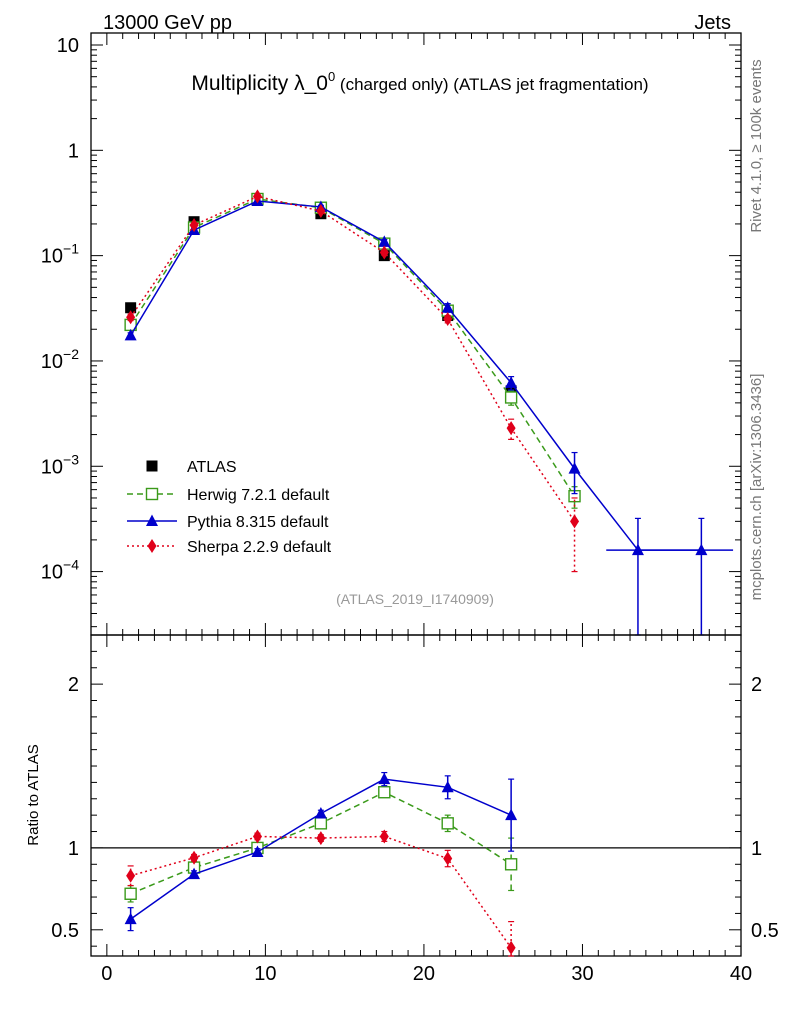  I want to click on y-tick-label-exp: −4, so click(71, 565).